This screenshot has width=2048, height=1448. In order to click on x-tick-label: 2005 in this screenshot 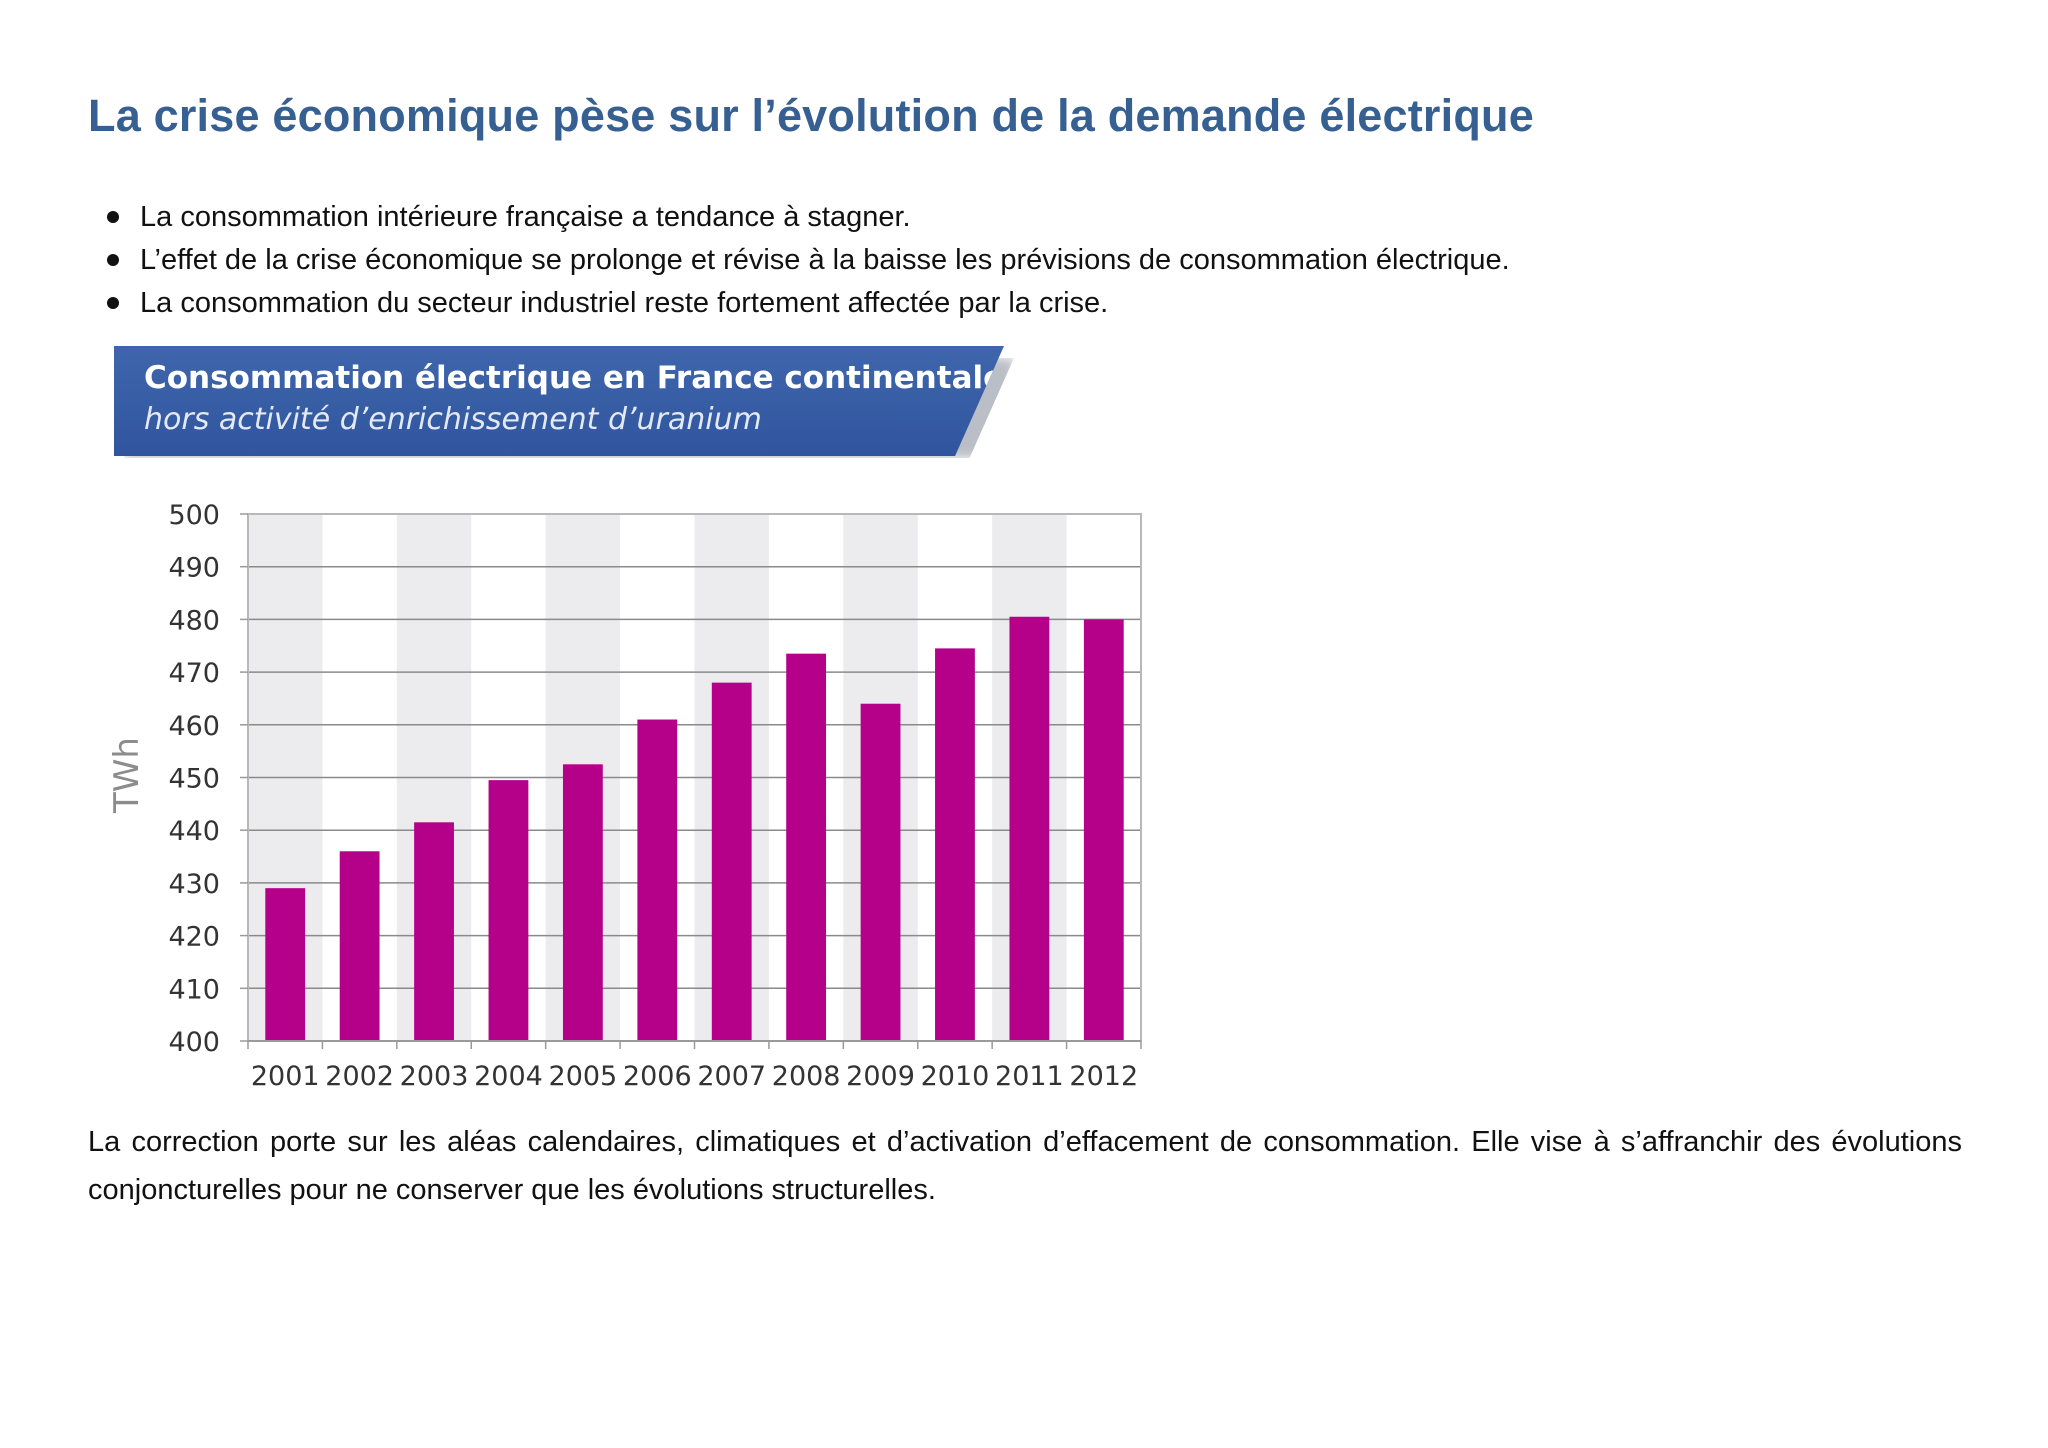, I will do `click(583, 1076)`.